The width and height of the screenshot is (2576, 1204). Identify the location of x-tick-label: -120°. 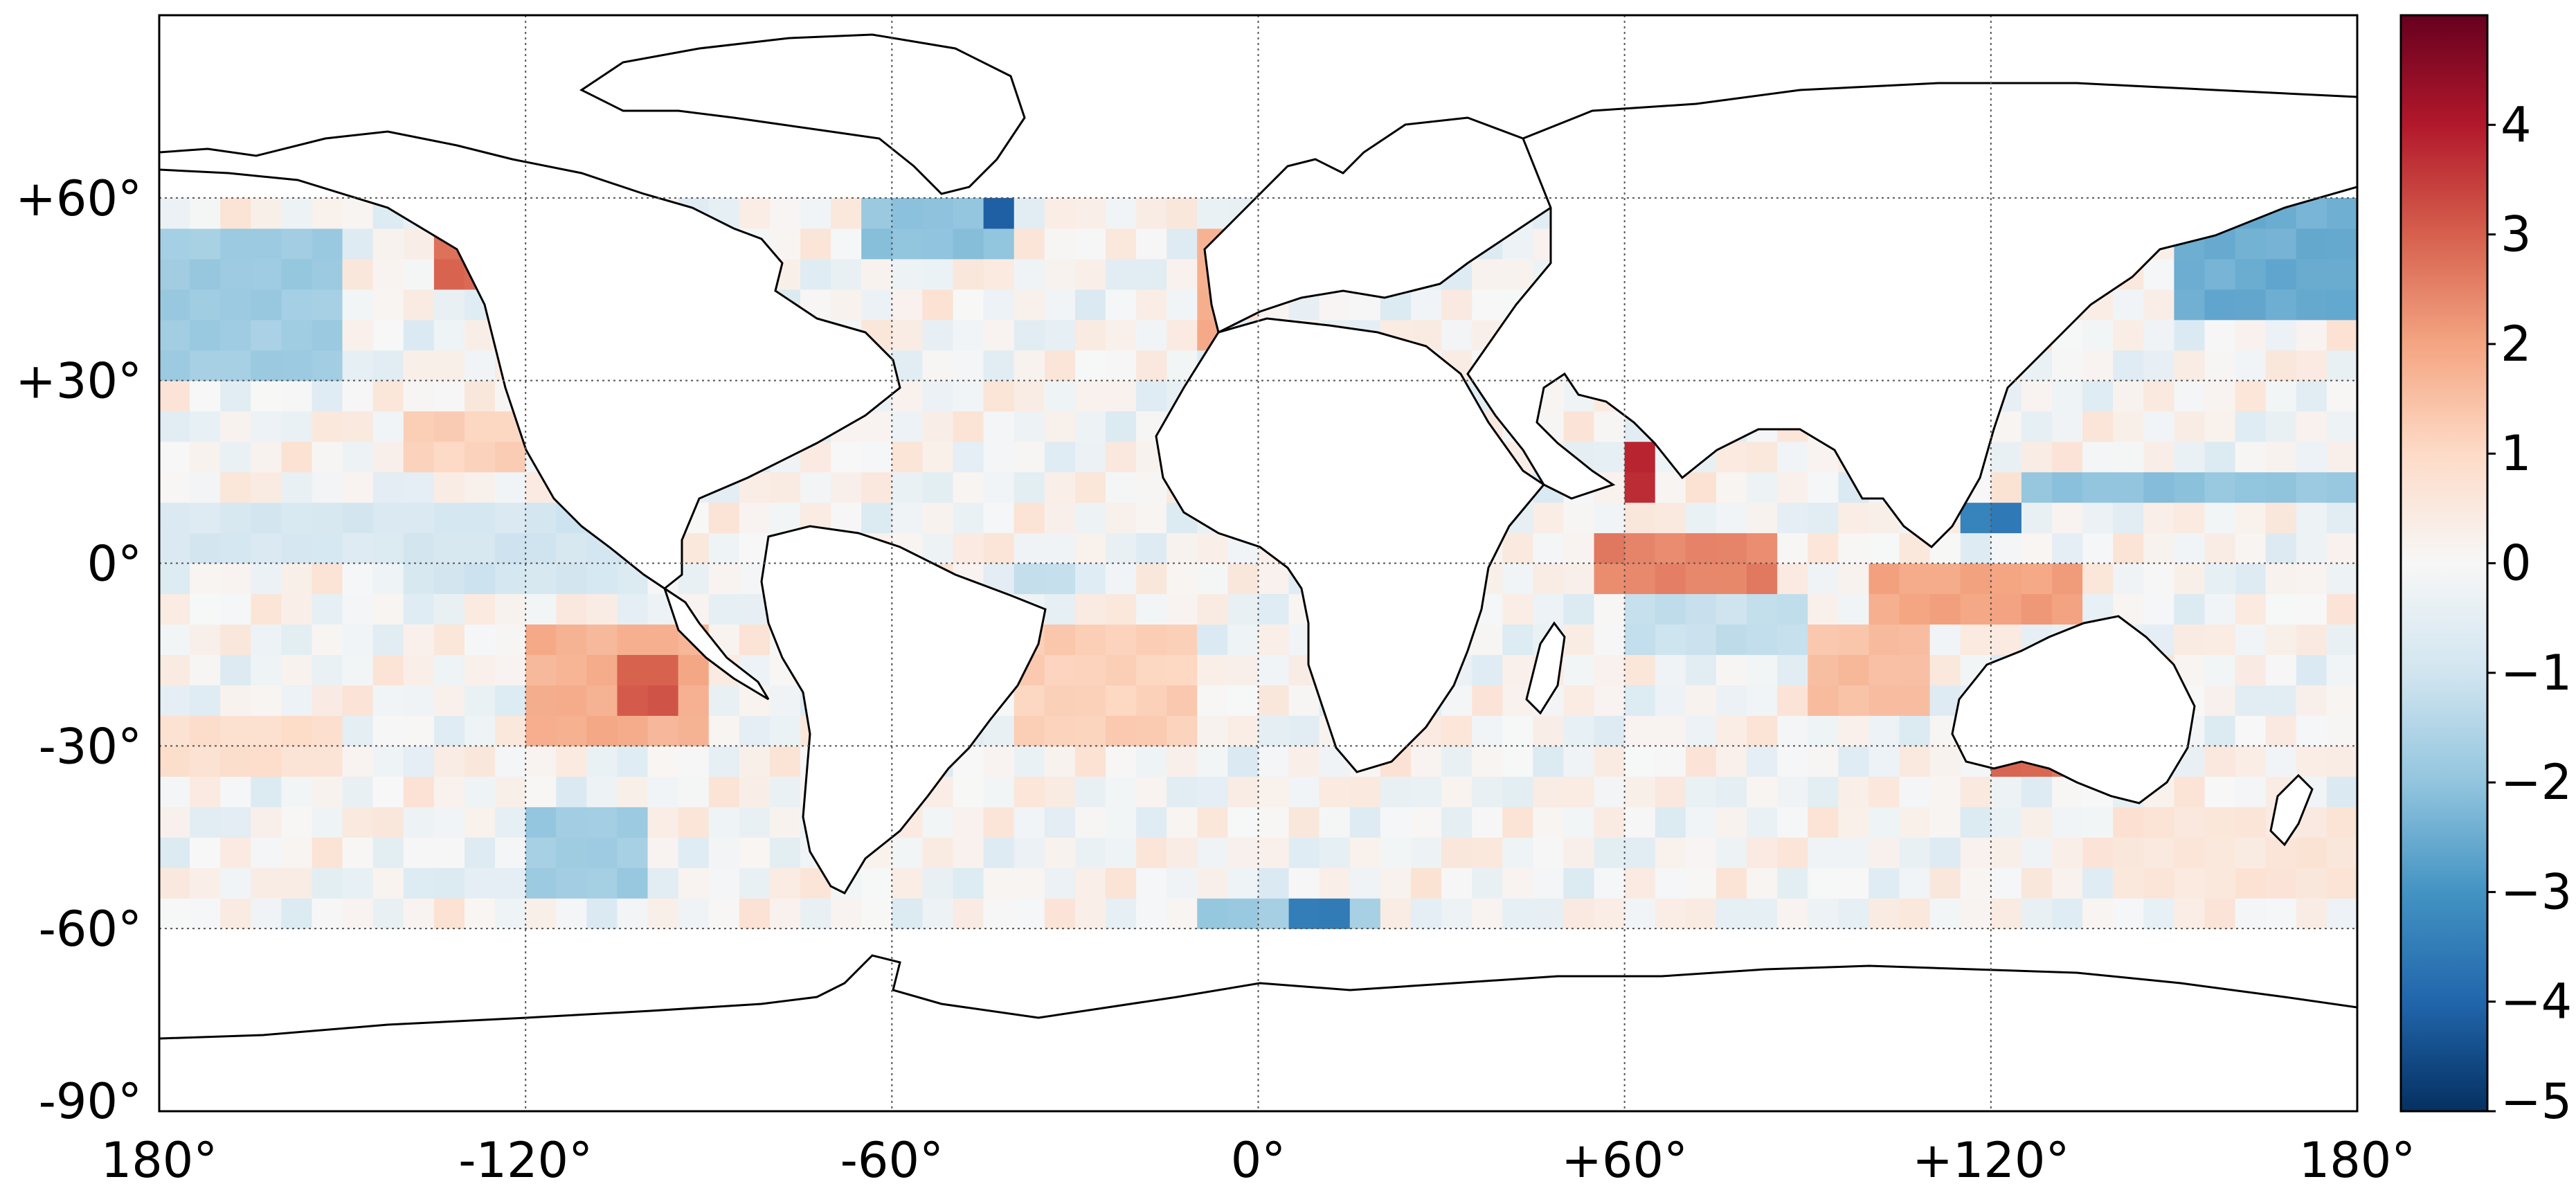
(525, 1160).